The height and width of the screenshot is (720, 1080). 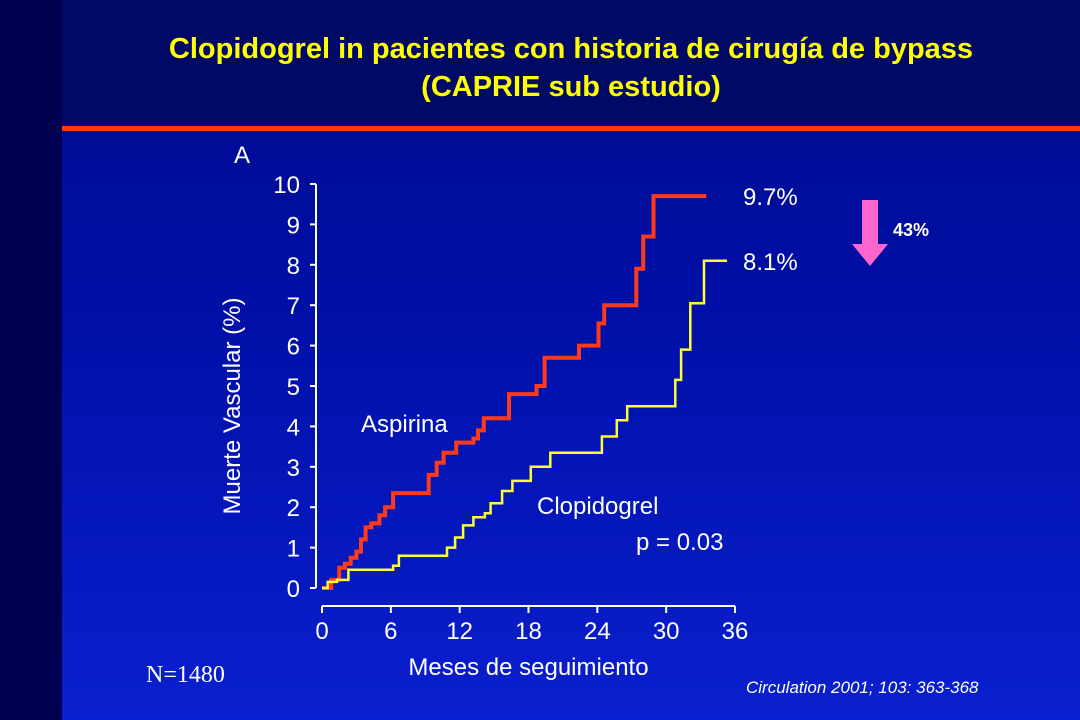 What do you see at coordinates (459, 631) in the screenshot?
I see `x-tick-label: 12` at bounding box center [459, 631].